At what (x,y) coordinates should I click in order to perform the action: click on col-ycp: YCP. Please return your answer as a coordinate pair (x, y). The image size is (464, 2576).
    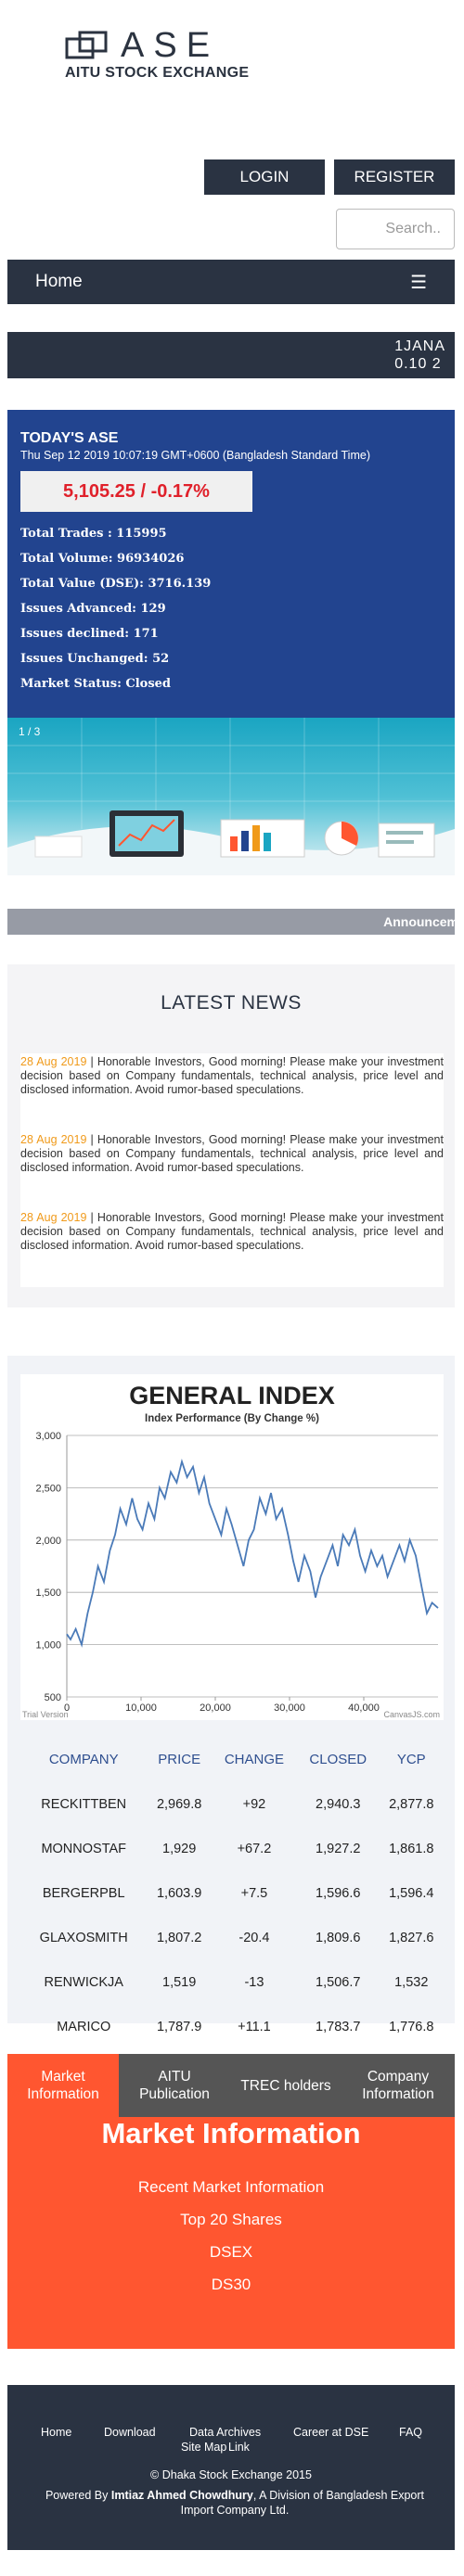
    Looking at the image, I should click on (411, 1759).